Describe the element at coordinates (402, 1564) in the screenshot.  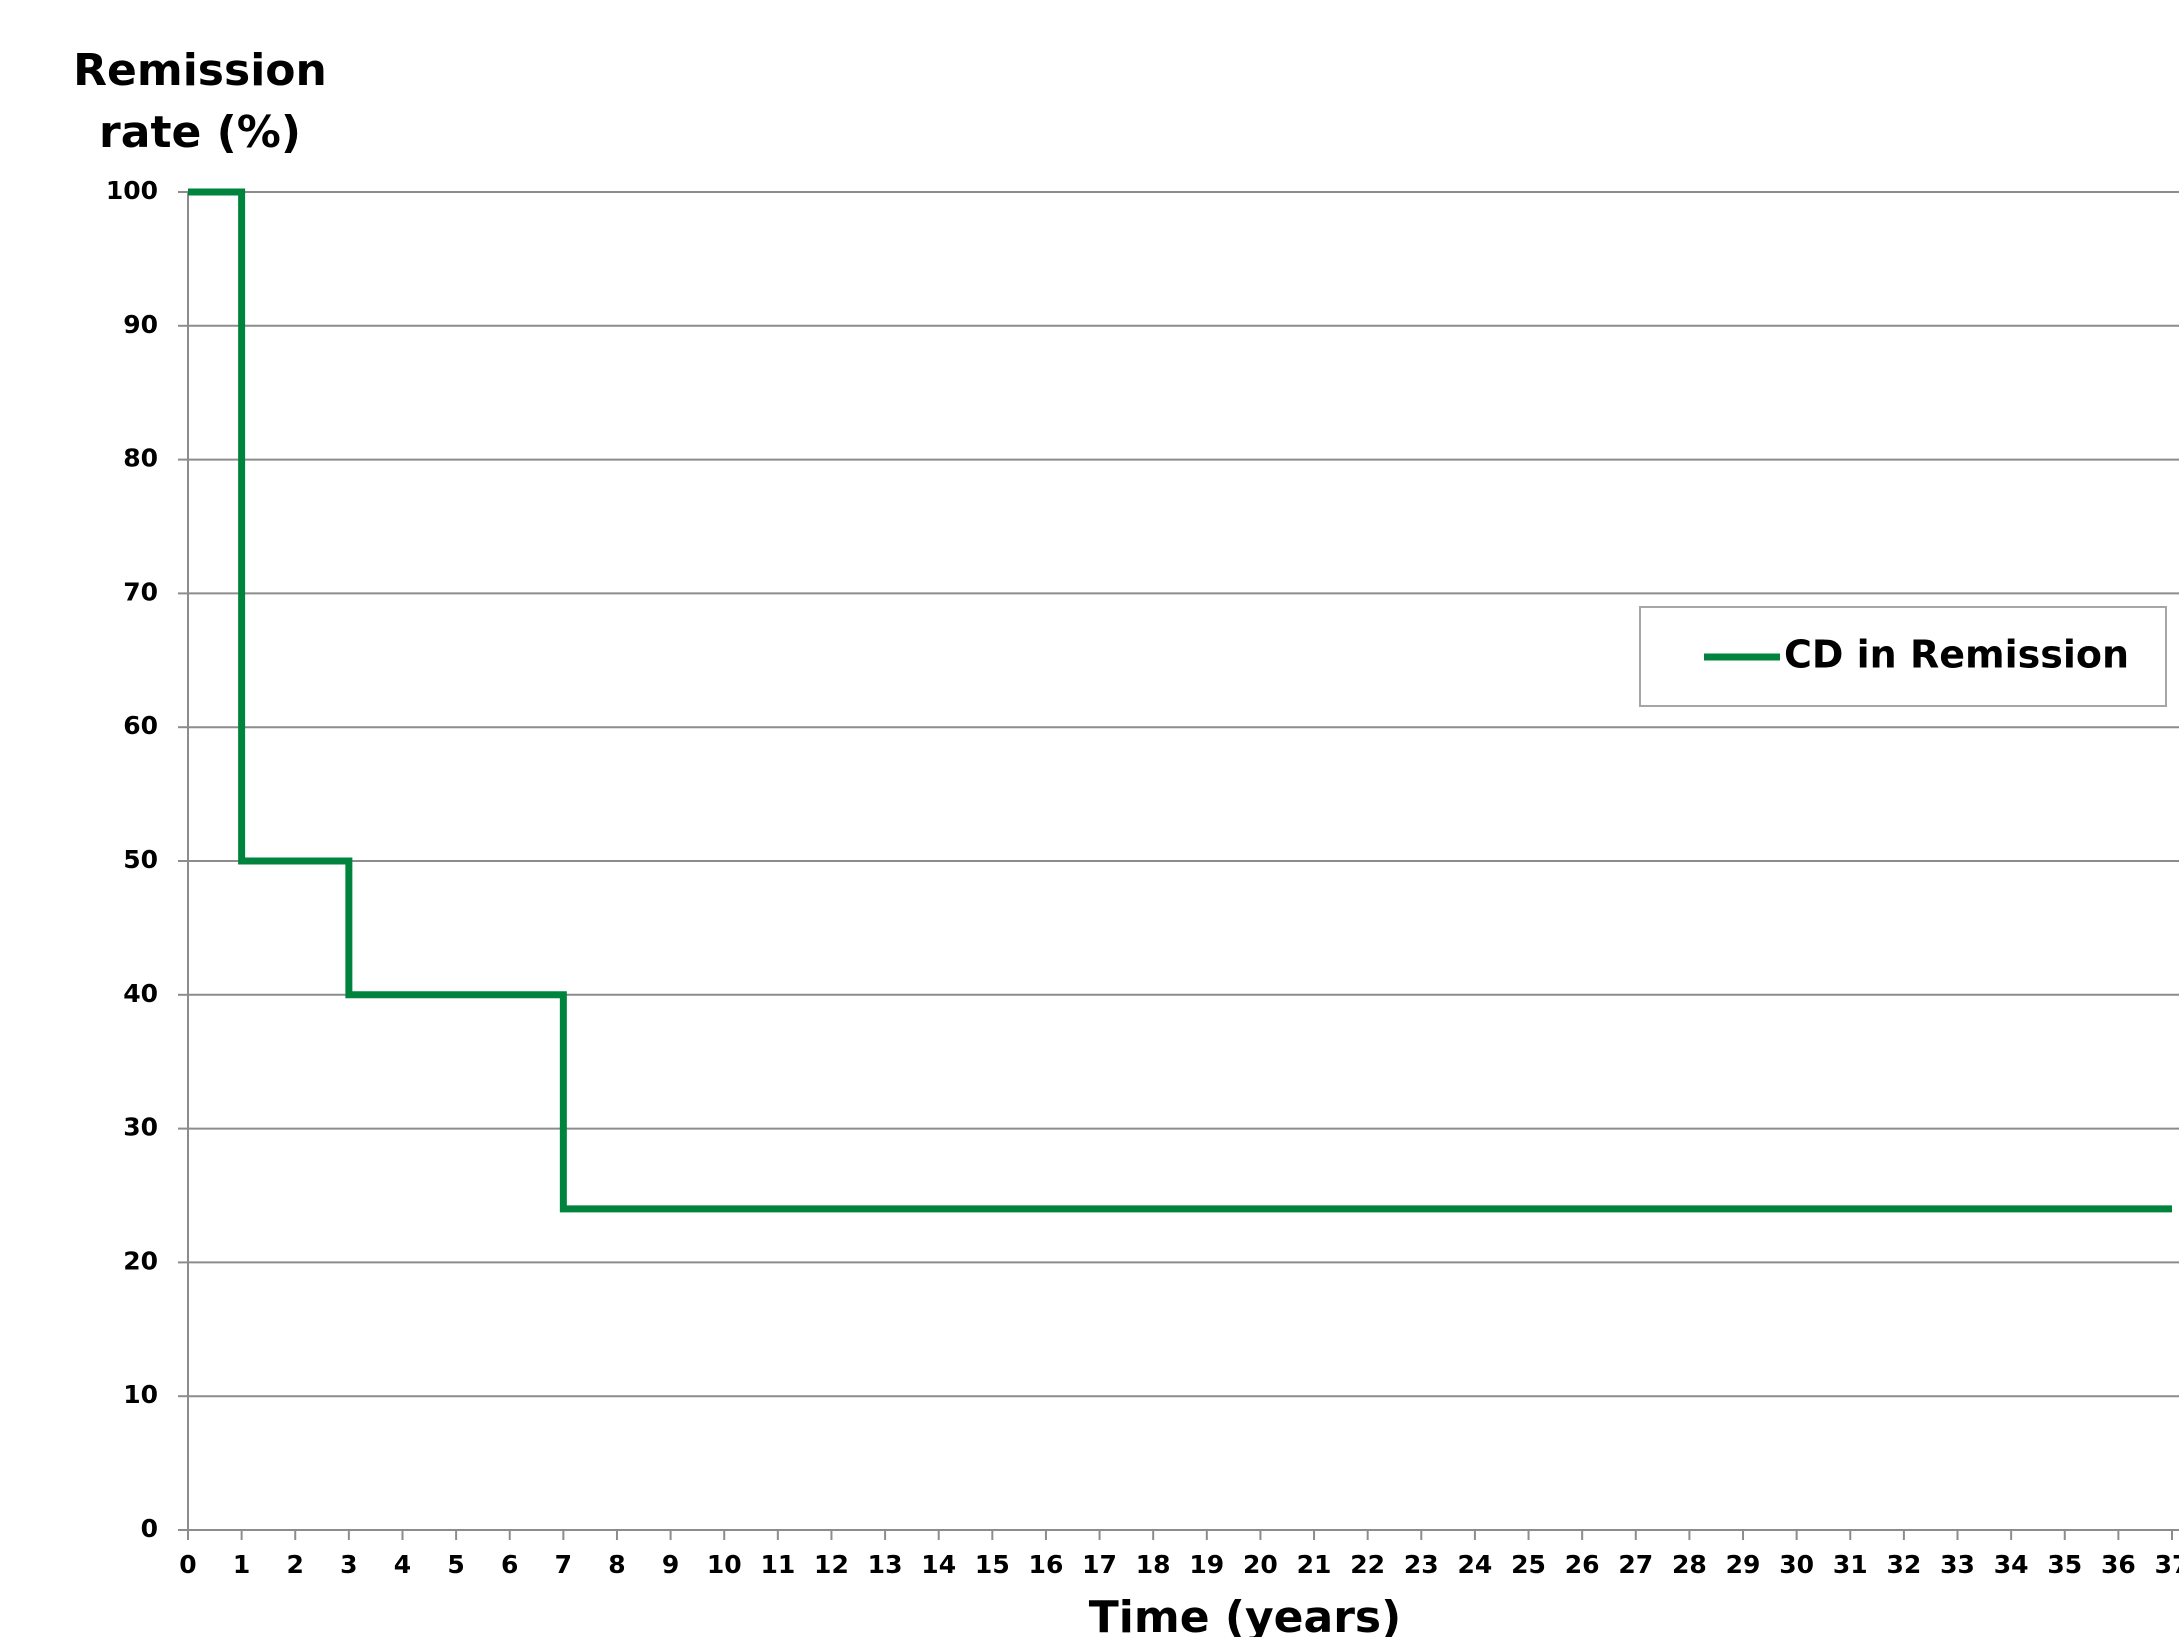
I see `x-tick-label: 4` at that location.